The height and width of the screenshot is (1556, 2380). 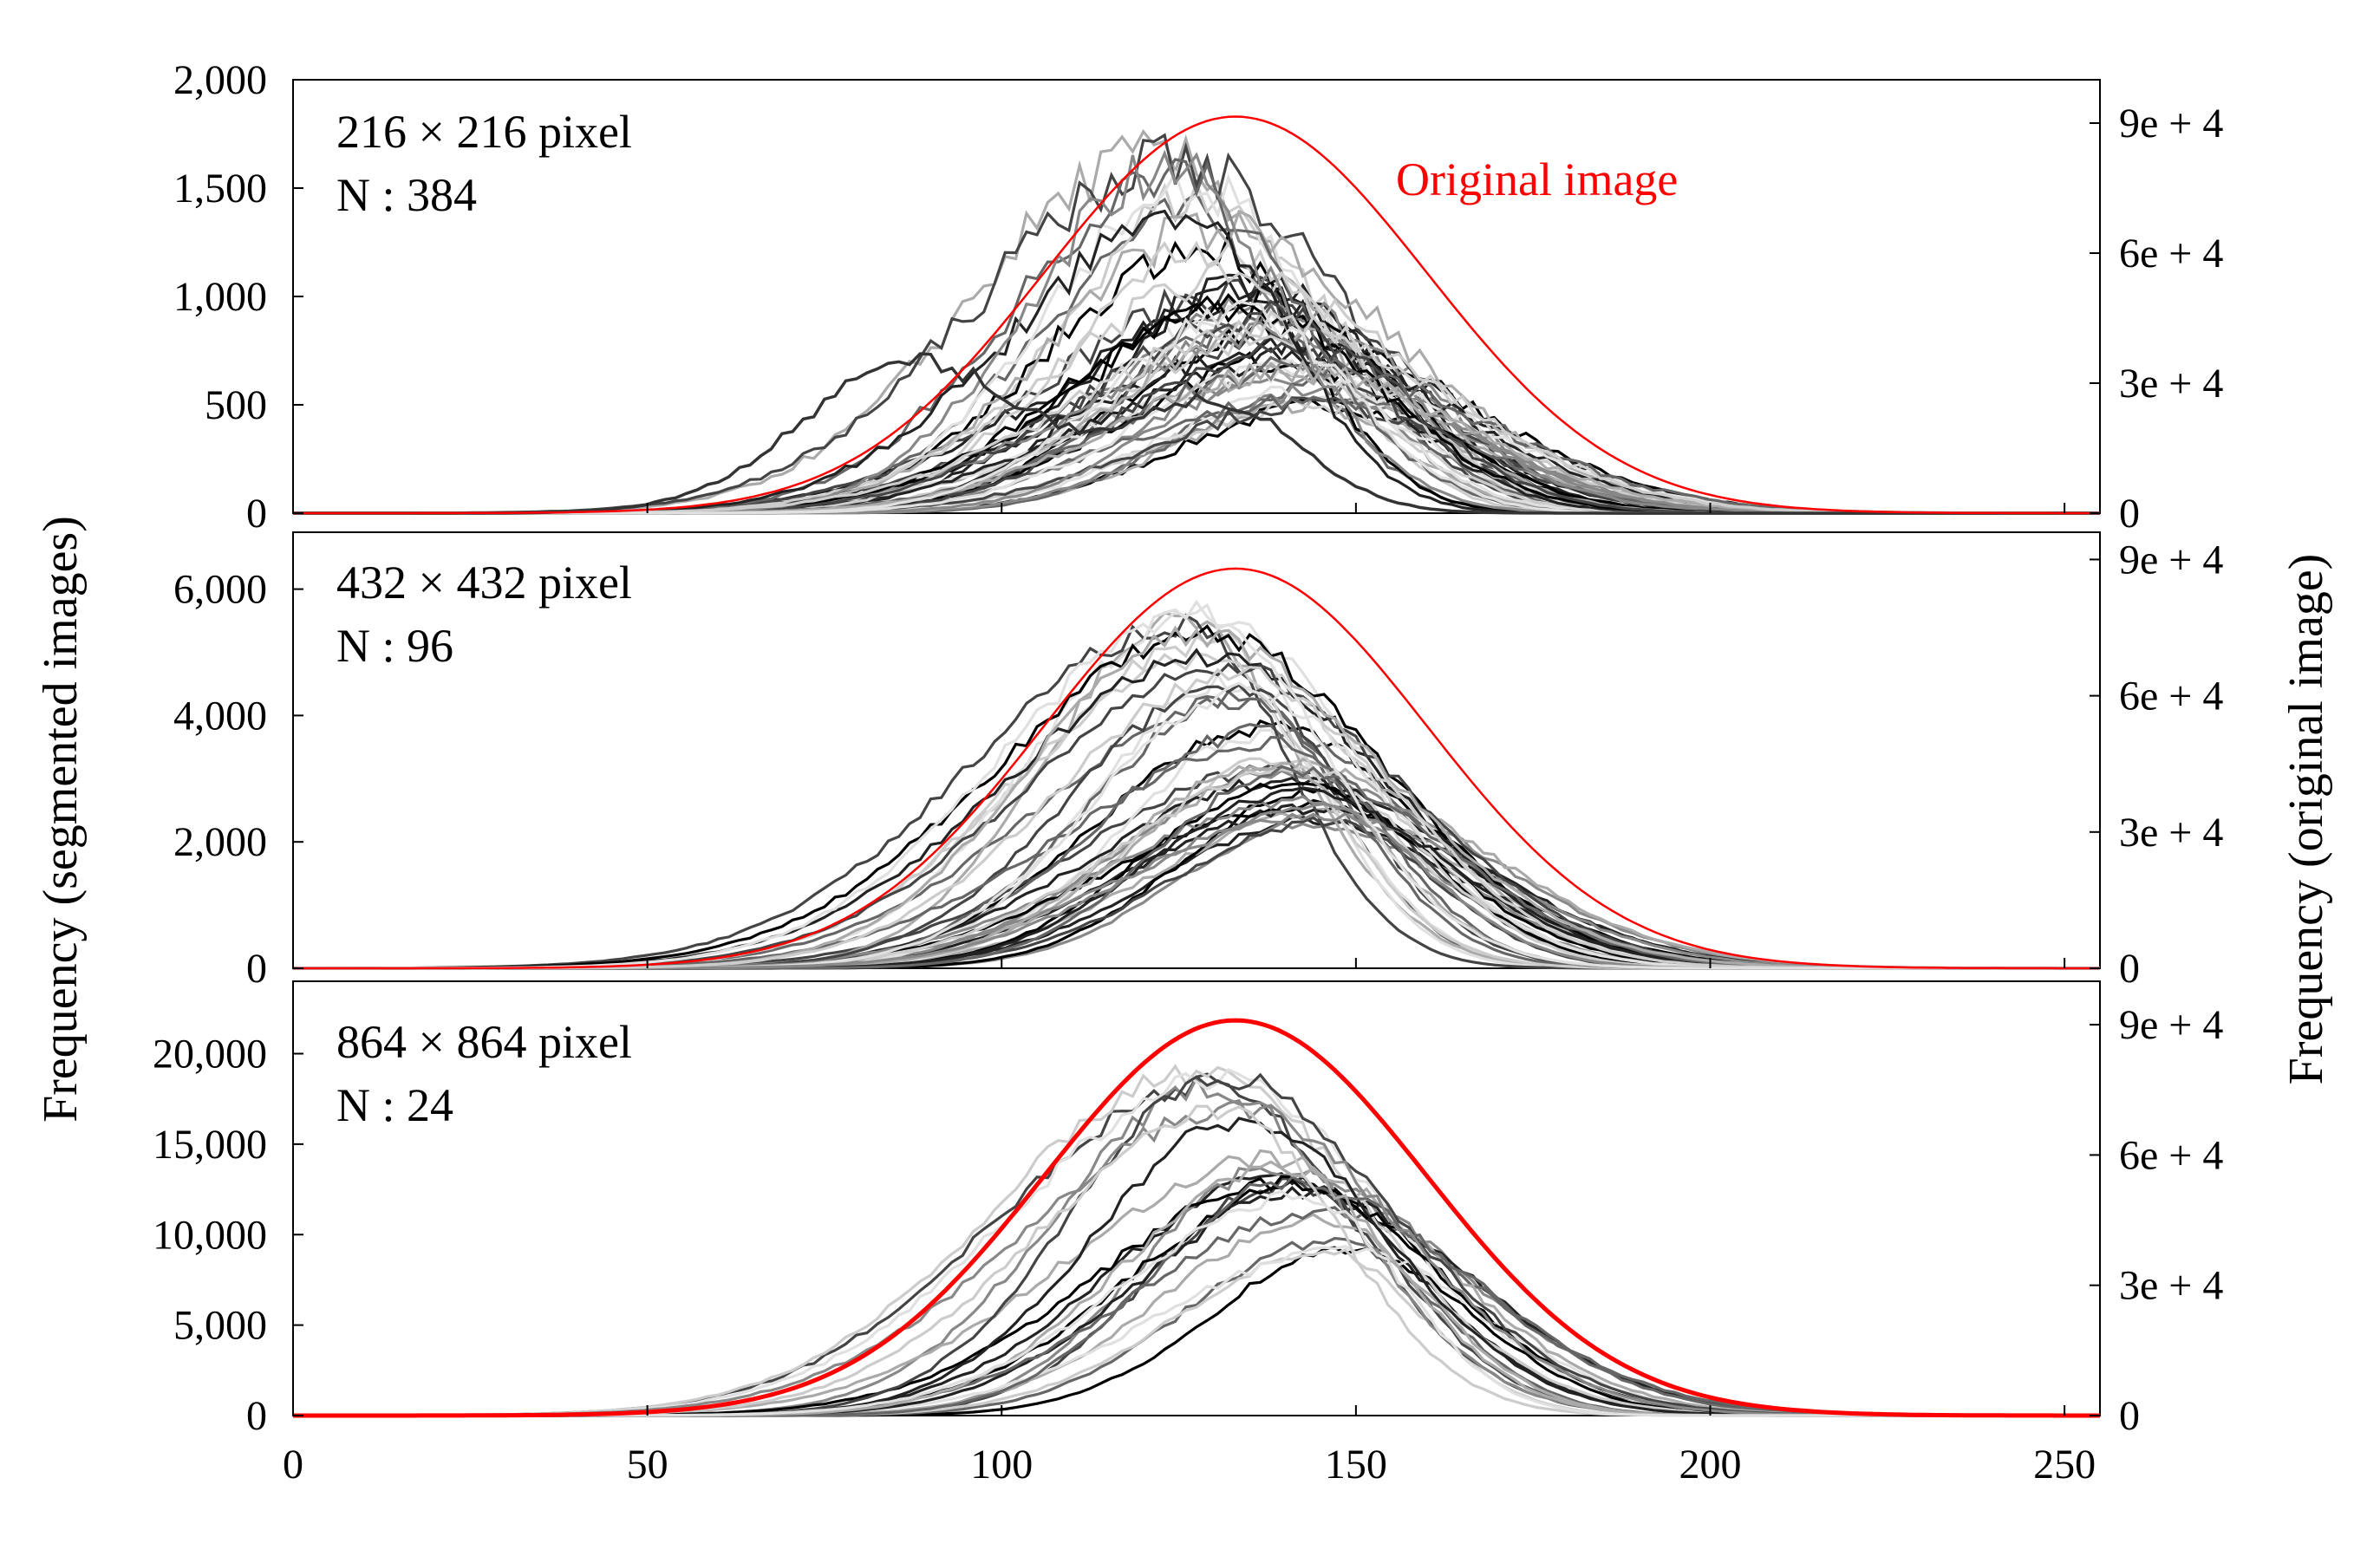 I want to click on panel-n-label: N : 24, so click(x=394, y=1105).